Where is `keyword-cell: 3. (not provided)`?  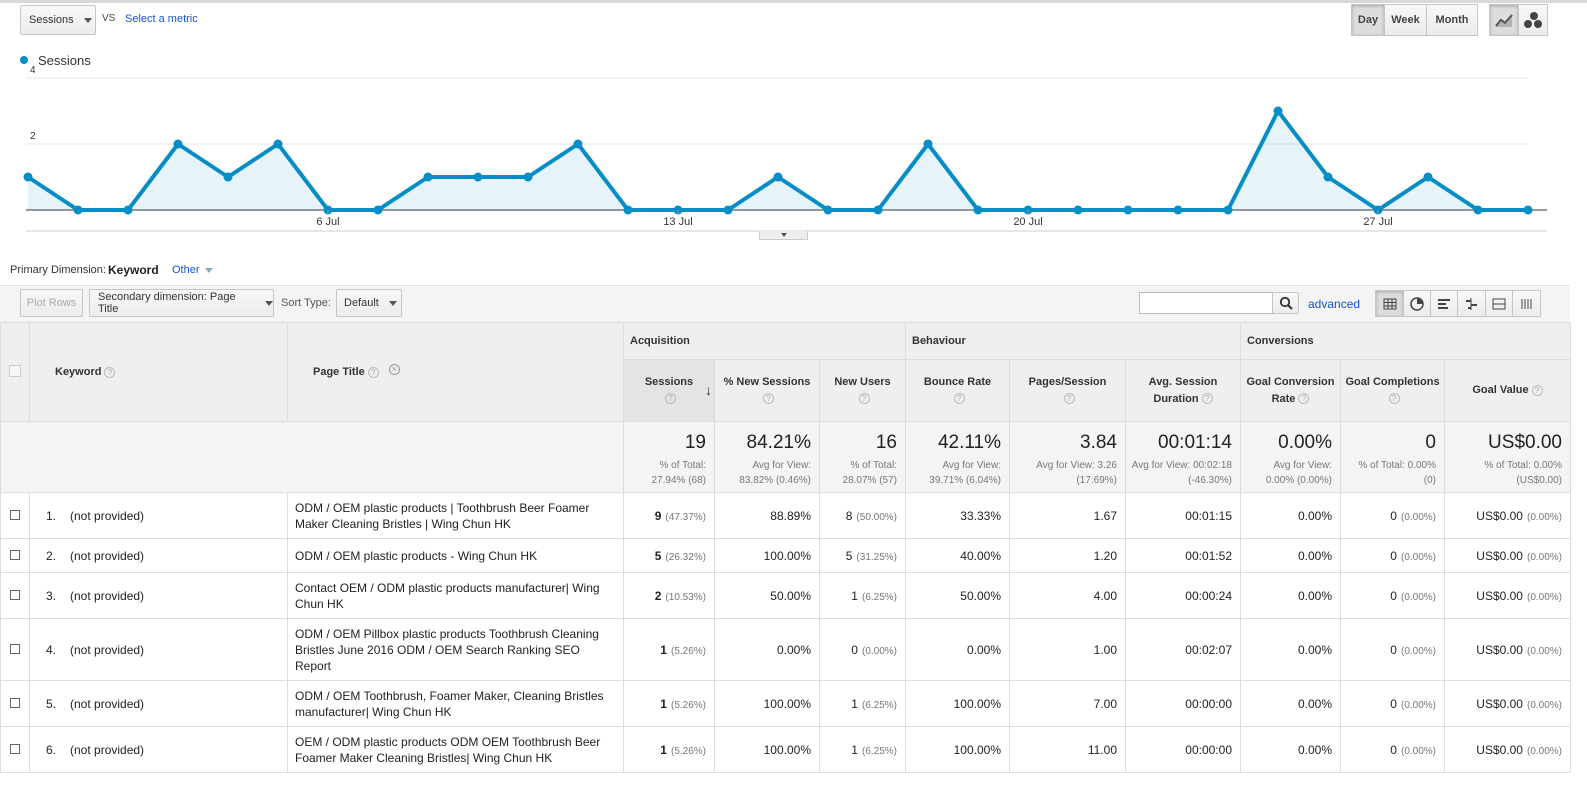
keyword-cell: 3. (not provided) is located at coordinates (158, 595).